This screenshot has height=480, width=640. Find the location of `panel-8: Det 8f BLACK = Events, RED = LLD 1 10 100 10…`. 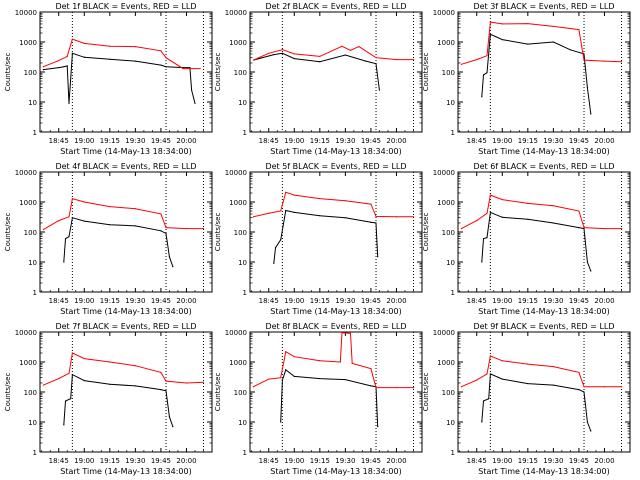

panel-8: Det 8f BLACK = Events, RED = LLD 1 10 100 10… is located at coordinates (318, 399).